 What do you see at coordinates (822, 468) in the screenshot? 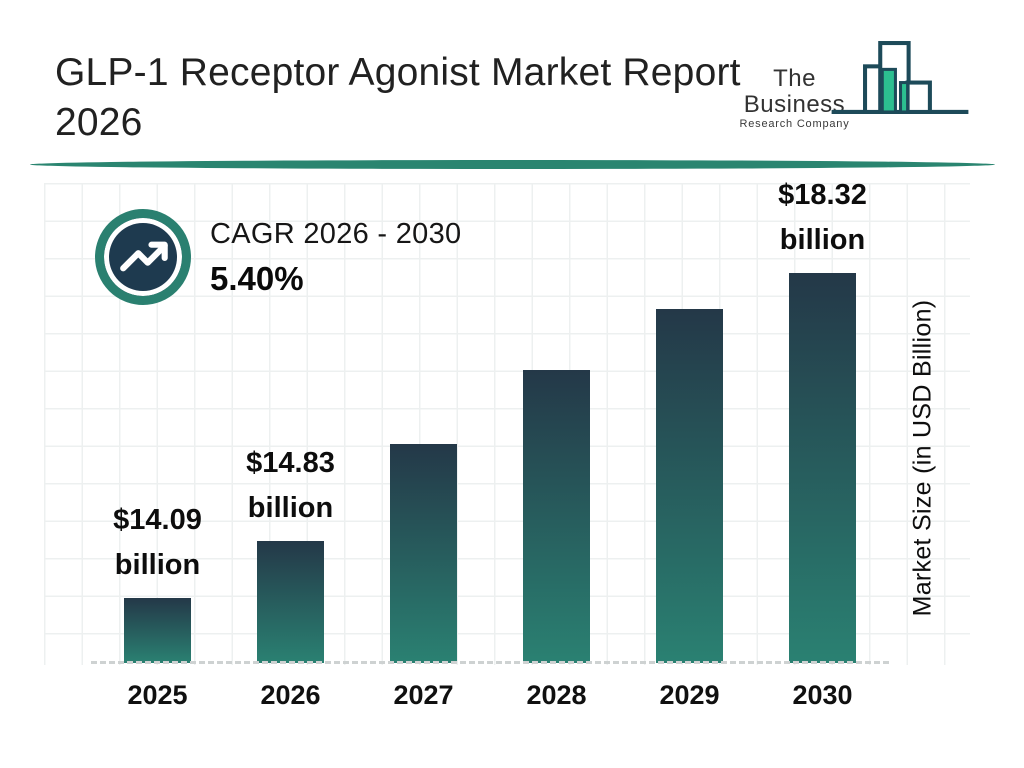
I see `bar-2030` at bounding box center [822, 468].